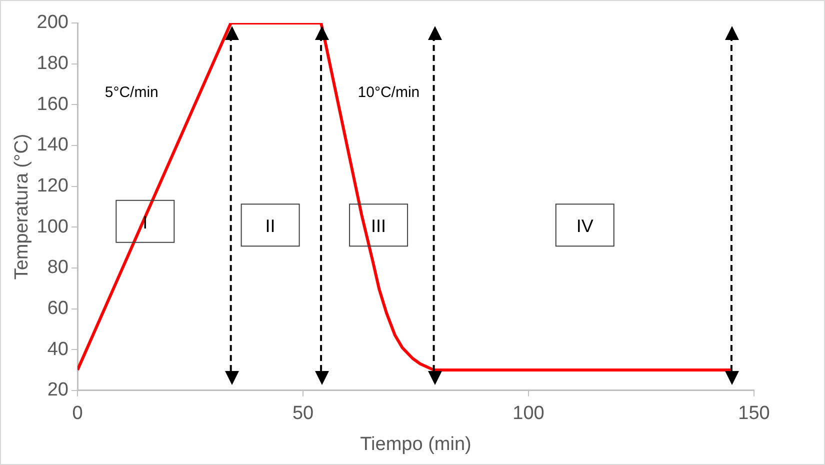 The height and width of the screenshot is (465, 825). I want to click on annotation: 10°C/min, so click(389, 92).